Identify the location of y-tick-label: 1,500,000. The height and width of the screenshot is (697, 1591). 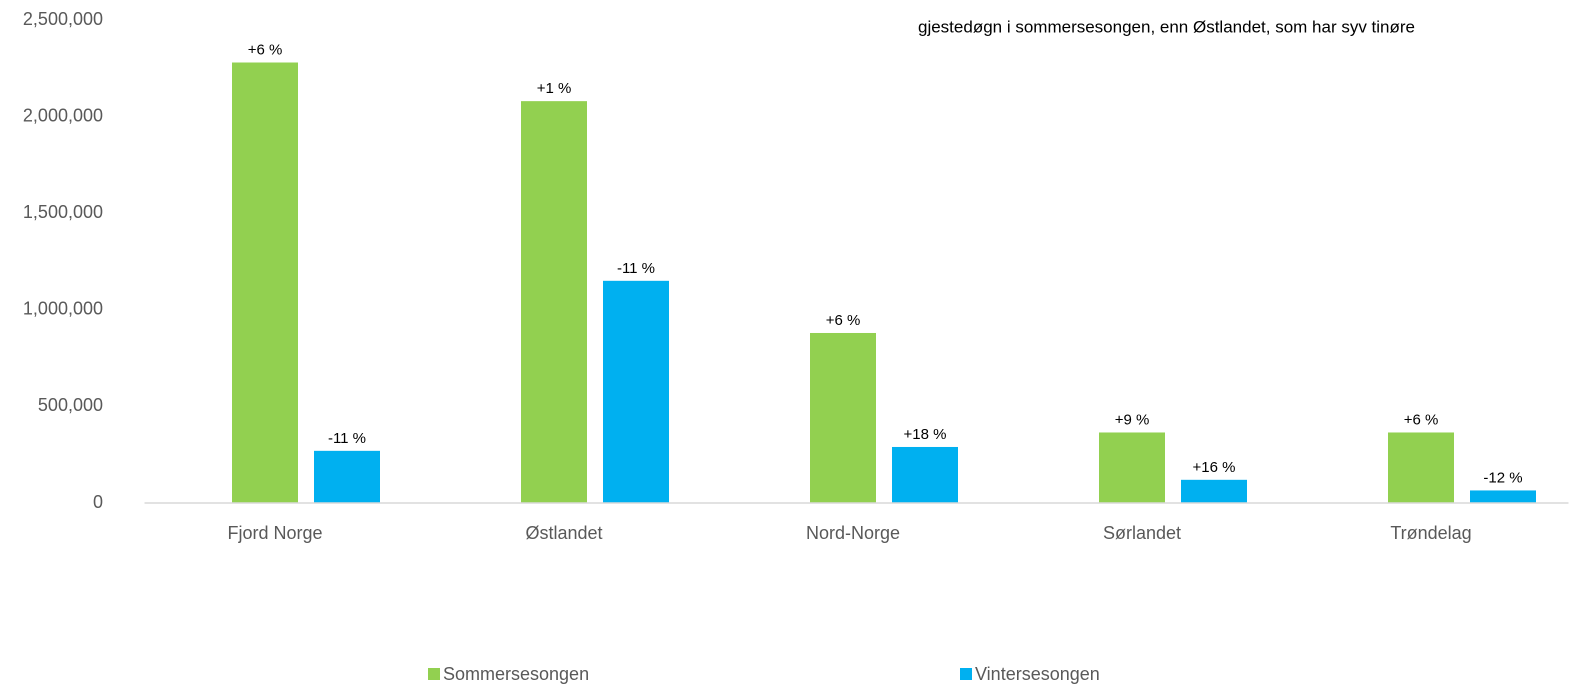
(63, 212).